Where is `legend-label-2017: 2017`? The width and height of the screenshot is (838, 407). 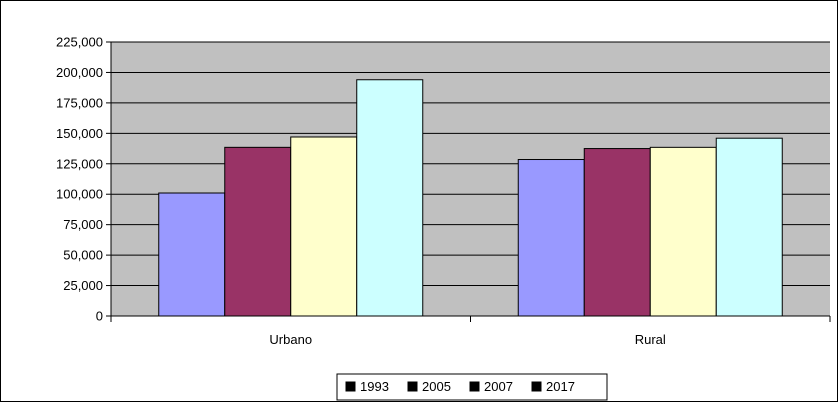 legend-label-2017: 2017 is located at coordinates (560, 386).